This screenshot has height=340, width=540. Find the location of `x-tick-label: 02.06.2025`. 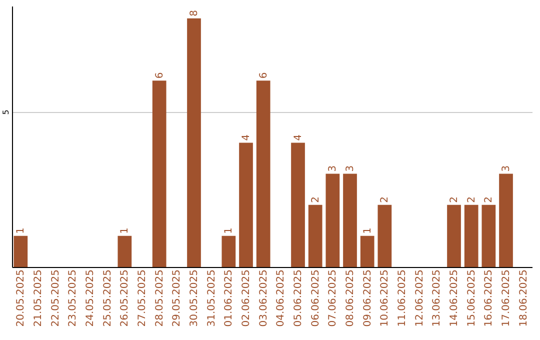

x-tick-label: 02.06.2025 is located at coordinates (246, 298).